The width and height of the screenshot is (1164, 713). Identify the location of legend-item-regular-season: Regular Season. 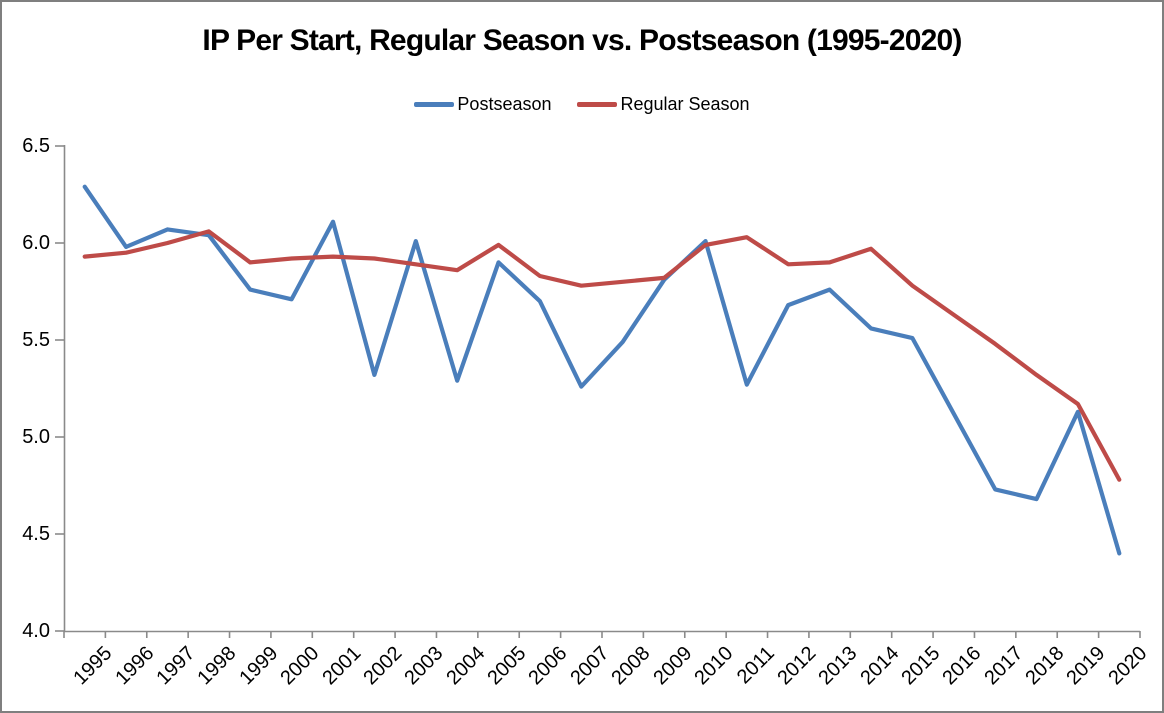
(663, 104).